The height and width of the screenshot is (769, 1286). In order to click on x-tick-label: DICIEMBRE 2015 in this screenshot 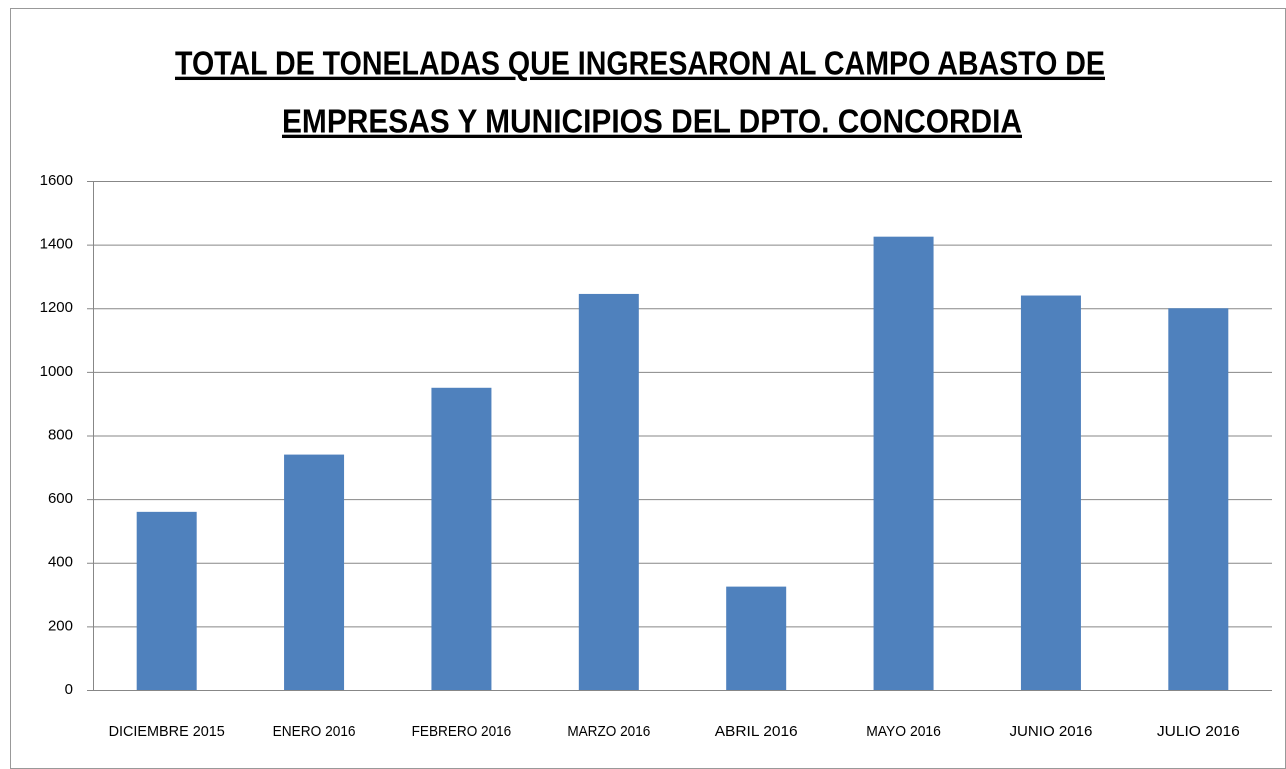, I will do `click(167, 731)`.